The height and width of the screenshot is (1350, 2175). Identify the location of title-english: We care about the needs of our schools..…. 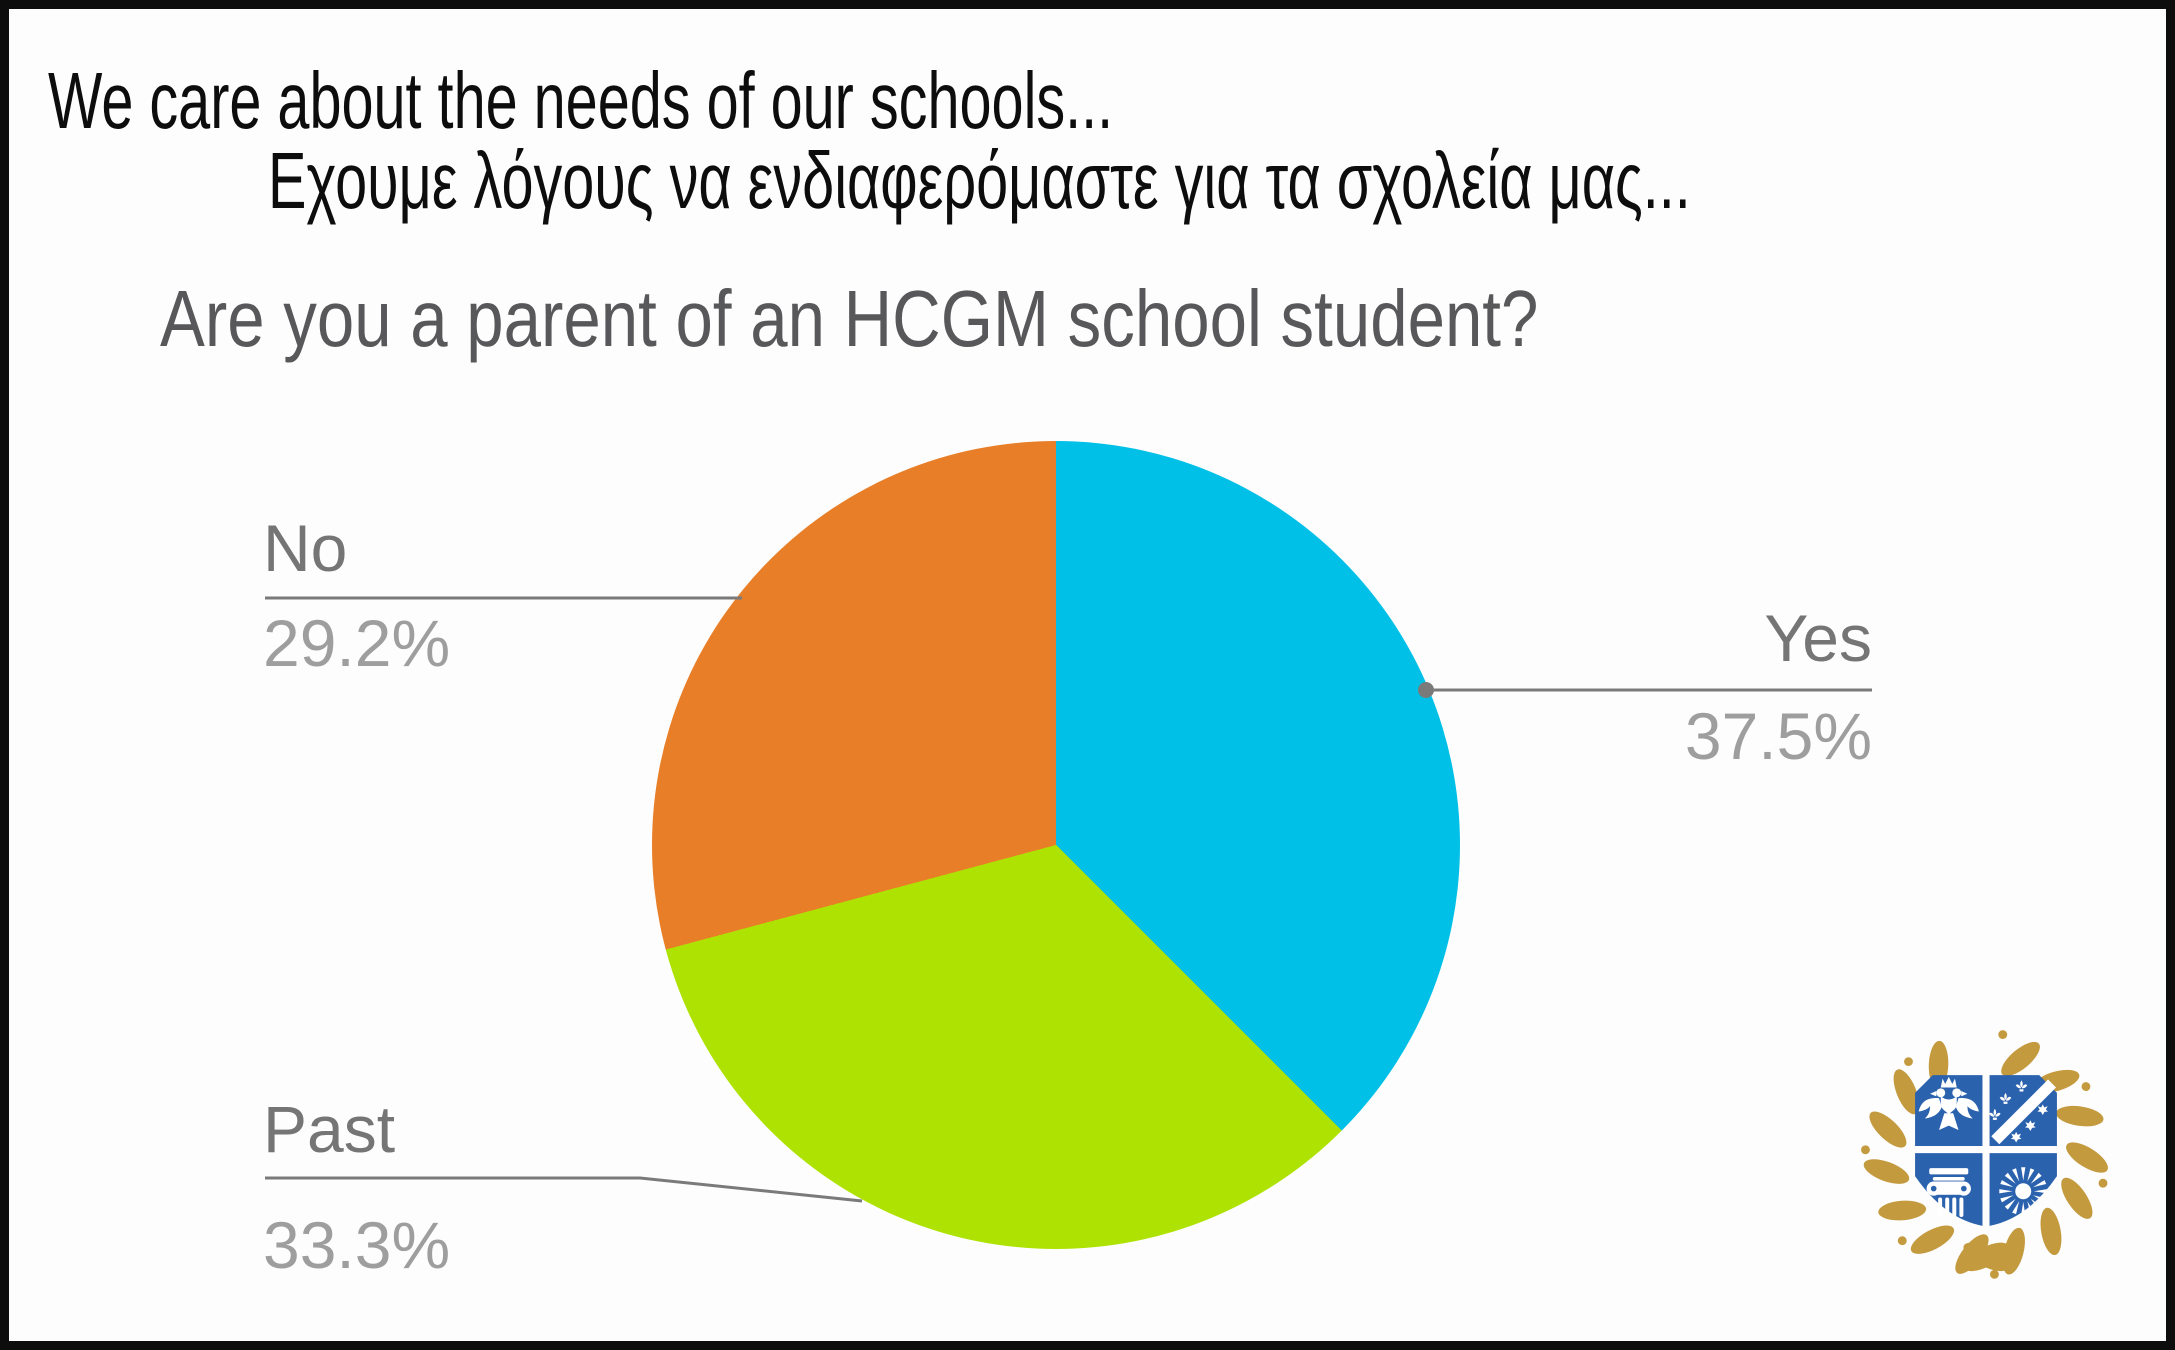
(581, 100).